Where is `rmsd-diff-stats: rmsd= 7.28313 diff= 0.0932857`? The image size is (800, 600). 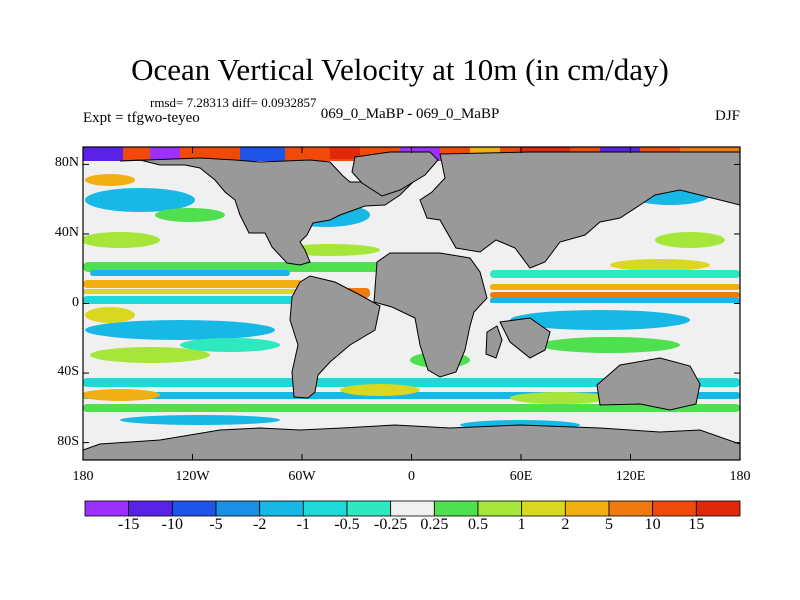 rmsd-diff-stats: rmsd= 7.28313 diff= 0.0932857 is located at coordinates (233, 102).